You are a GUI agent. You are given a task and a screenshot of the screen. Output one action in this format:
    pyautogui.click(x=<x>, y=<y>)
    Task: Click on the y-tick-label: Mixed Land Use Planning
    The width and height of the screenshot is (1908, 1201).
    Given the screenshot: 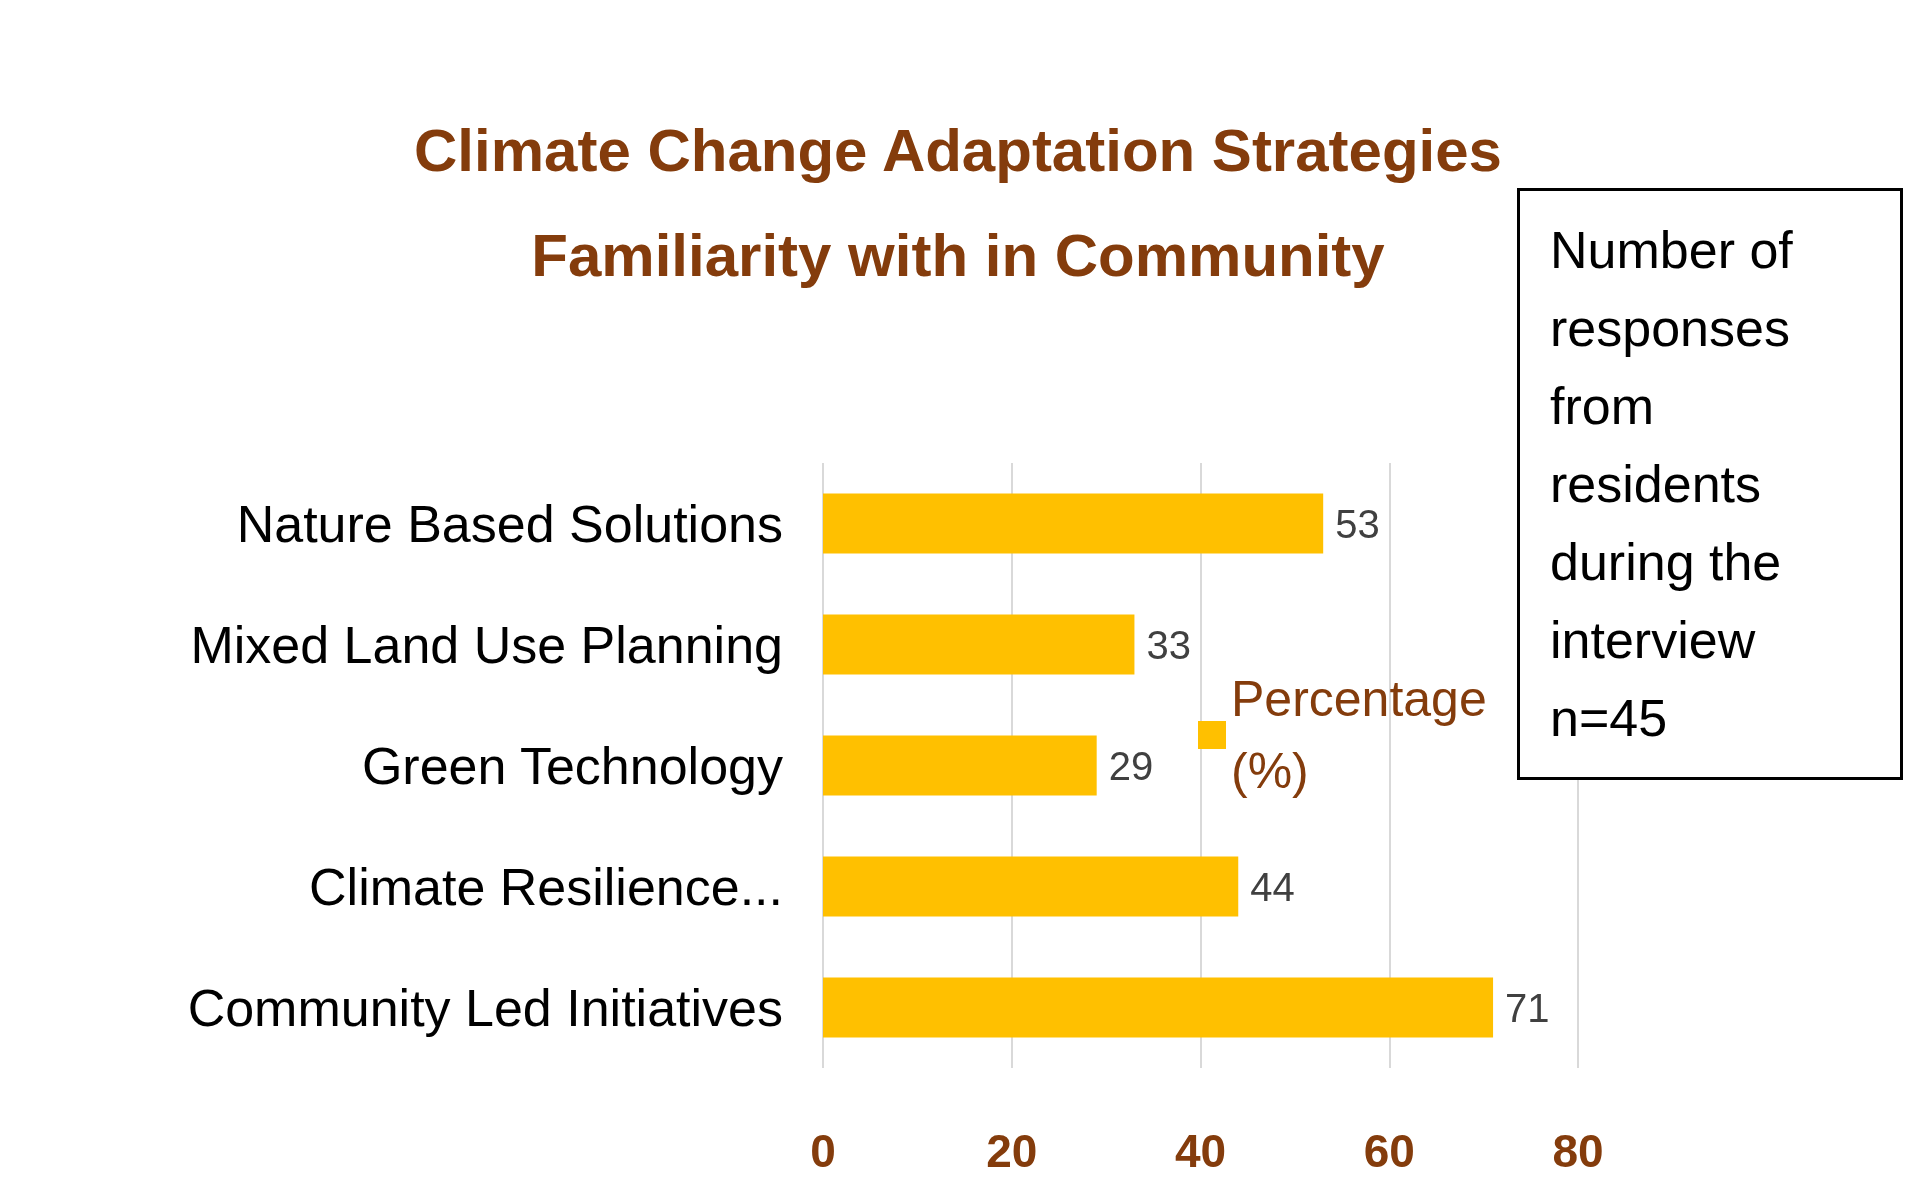 What is the action you would take?
    pyautogui.click(x=486, y=644)
    